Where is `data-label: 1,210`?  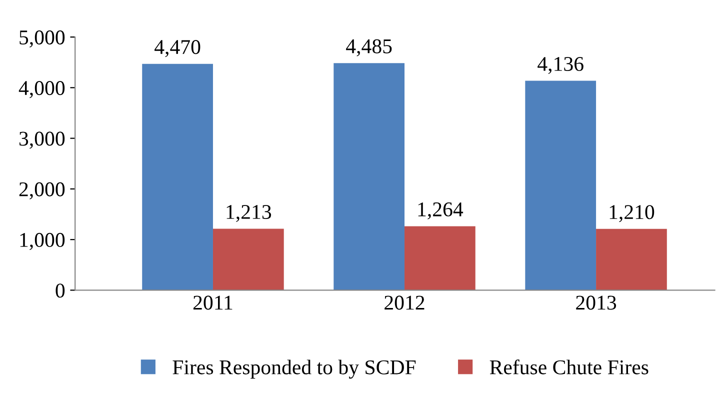
data-label: 1,210 is located at coordinates (632, 213).